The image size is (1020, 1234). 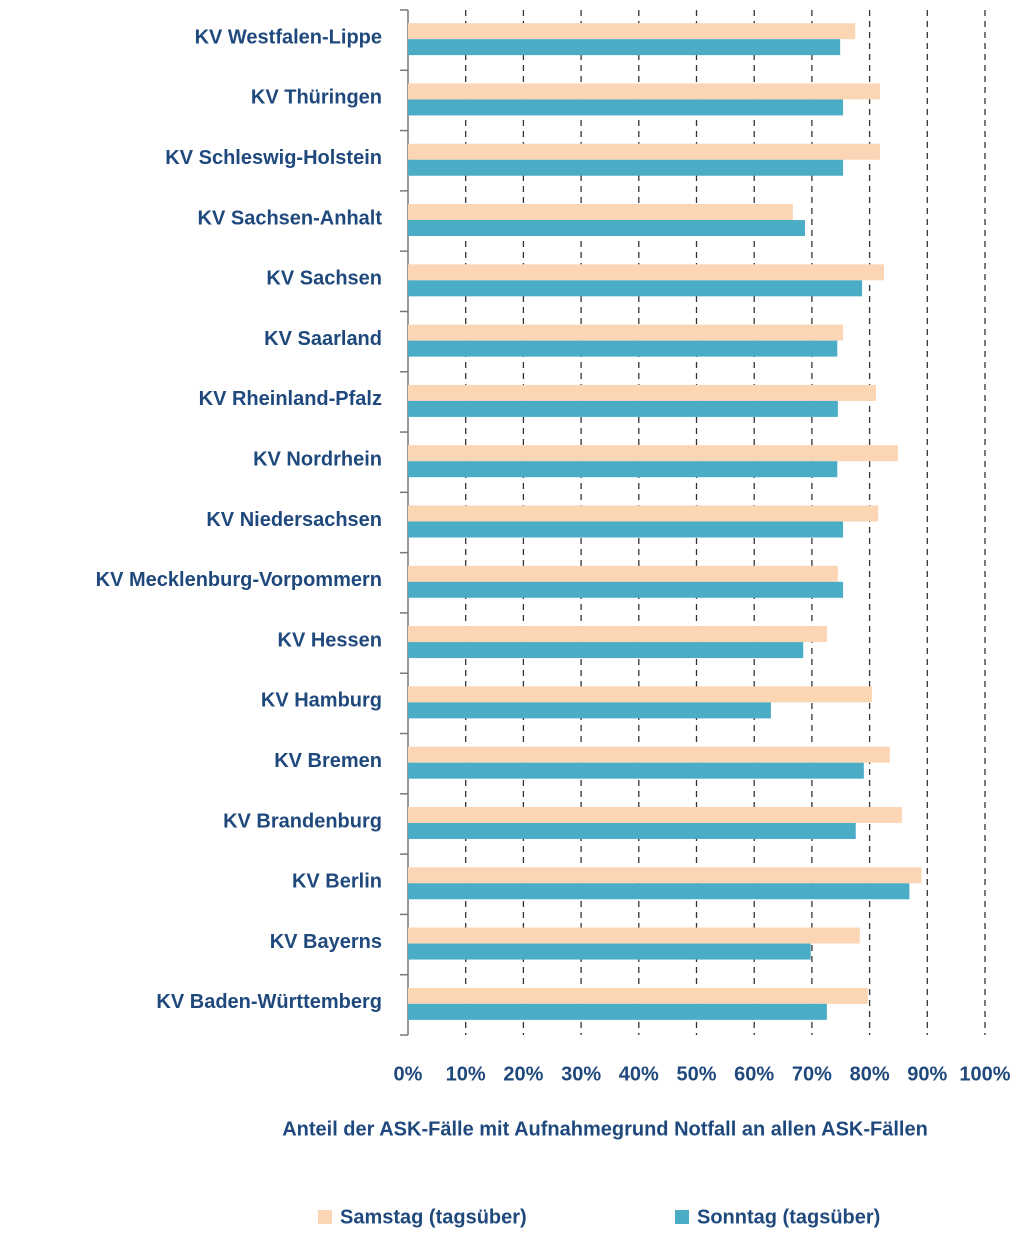 What do you see at coordinates (328, 761) in the screenshot?
I see `y-tick-label: KV Bremen` at bounding box center [328, 761].